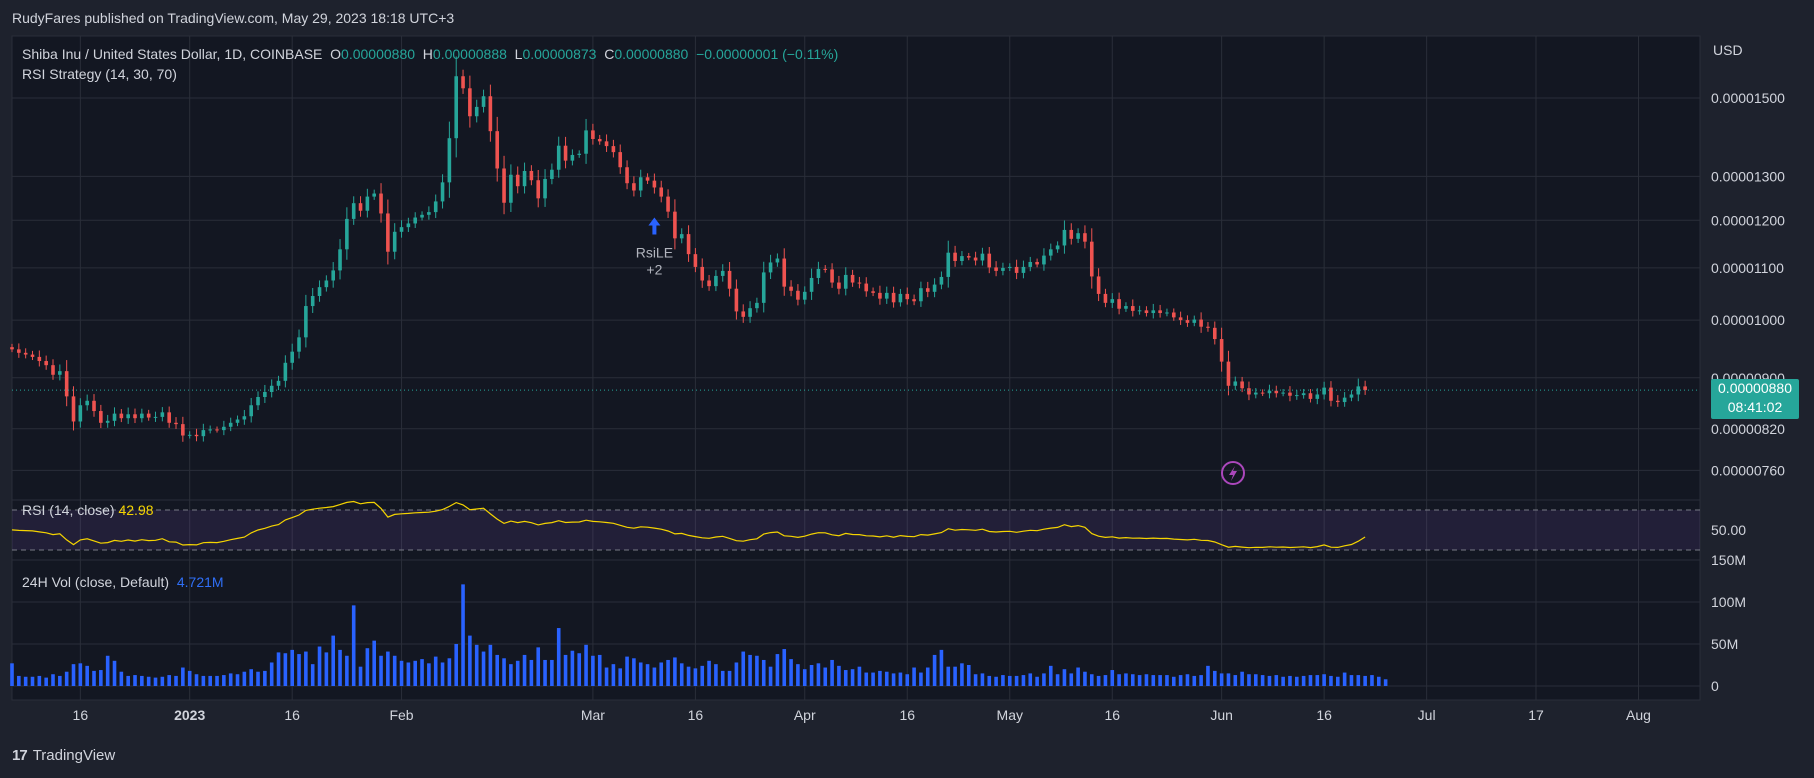 Image resolution: width=1814 pixels, height=778 pixels. Describe the element at coordinates (593, 715) in the screenshot. I see `x-tick-label: Mar` at that location.